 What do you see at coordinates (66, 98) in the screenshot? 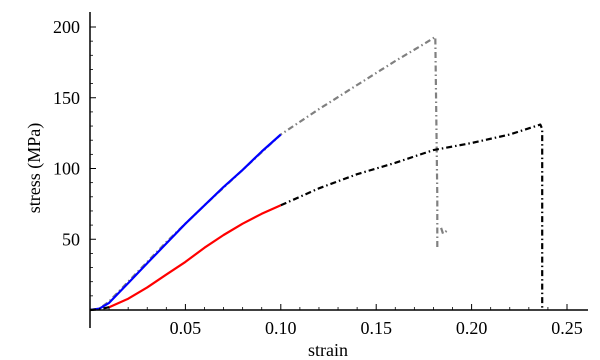
I see `y-tick-label: 150` at bounding box center [66, 98].